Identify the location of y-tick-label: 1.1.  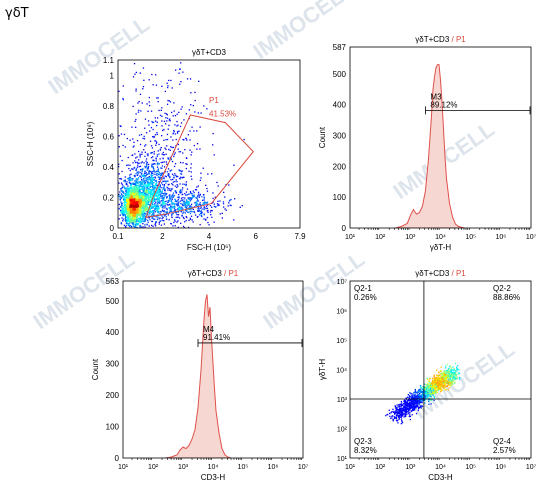
(109, 60).